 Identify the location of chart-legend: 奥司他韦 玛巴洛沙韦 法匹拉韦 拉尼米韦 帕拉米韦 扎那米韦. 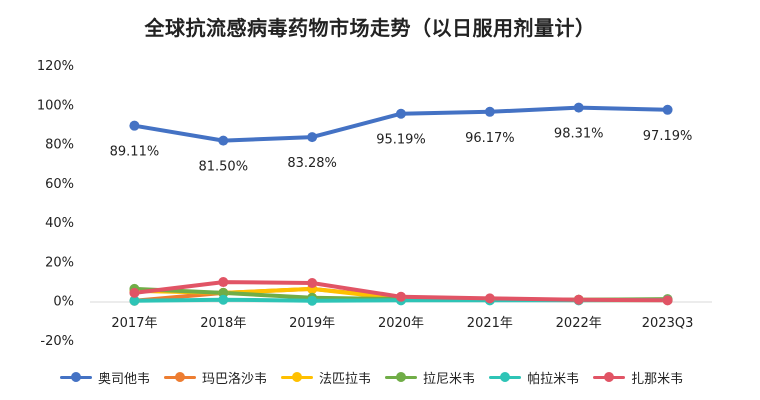
(371, 377).